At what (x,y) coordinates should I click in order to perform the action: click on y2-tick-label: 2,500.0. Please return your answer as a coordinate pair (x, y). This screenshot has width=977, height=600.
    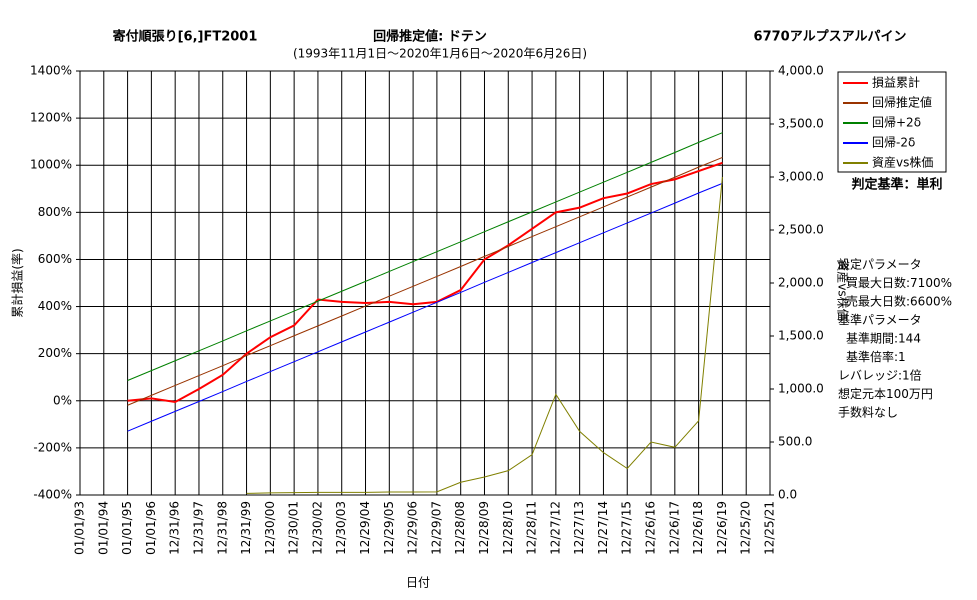
    Looking at the image, I should click on (801, 230).